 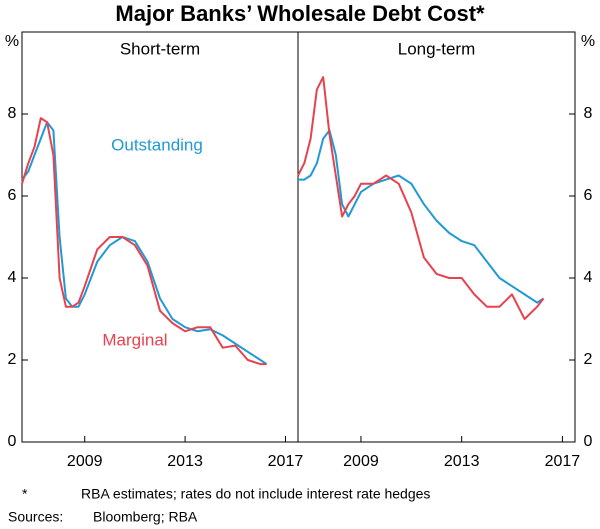 I want to click on footnote-mark: *, so click(x=25, y=494).